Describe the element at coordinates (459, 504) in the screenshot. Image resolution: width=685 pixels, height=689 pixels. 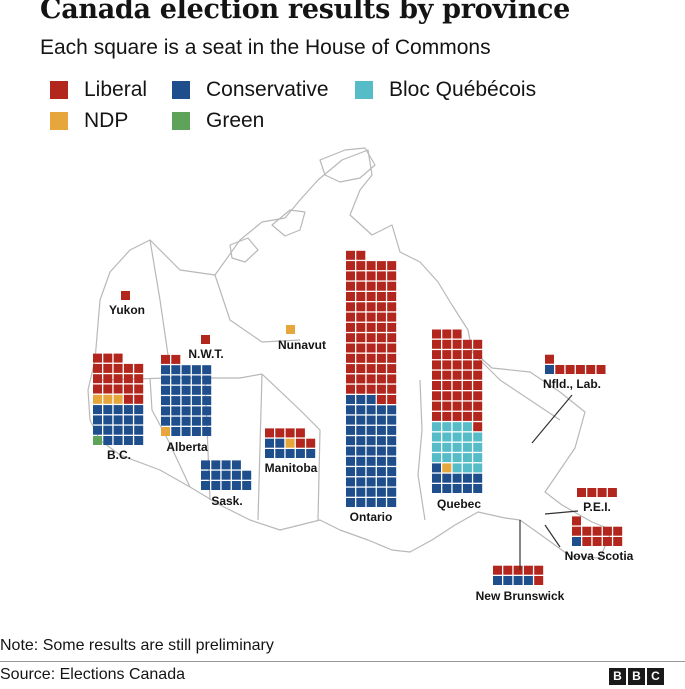
I see `province-label-quebec: Quebec` at that location.